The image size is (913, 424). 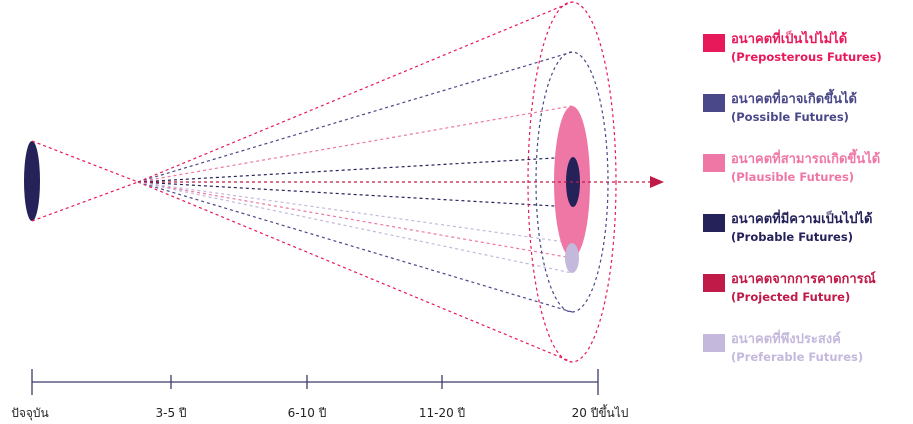 What do you see at coordinates (355, 194) in the screenshot?
I see `probable-cone-line-bottom` at bounding box center [355, 194].